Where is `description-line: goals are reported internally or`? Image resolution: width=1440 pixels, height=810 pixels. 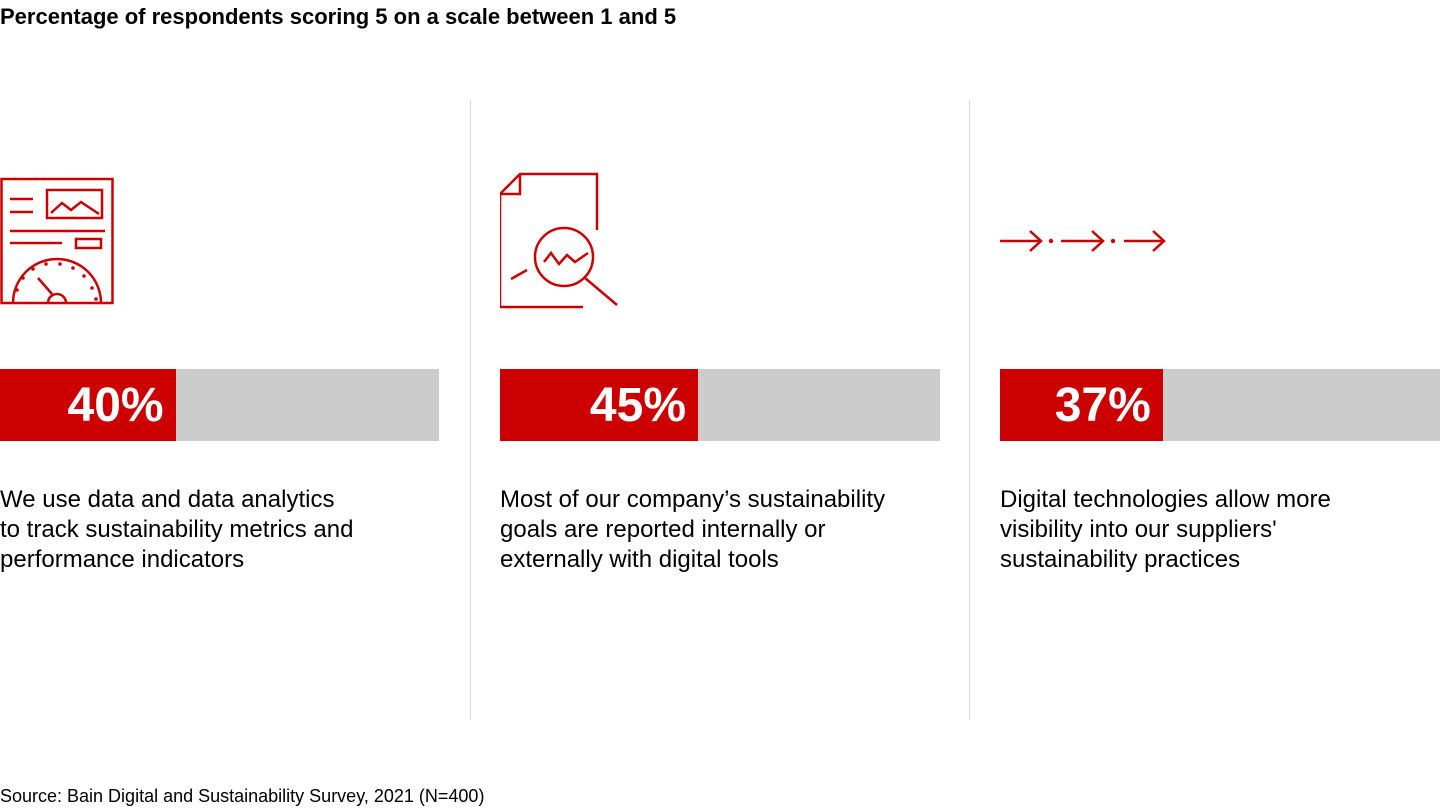 description-line: goals are reported internally or is located at coordinates (663, 529).